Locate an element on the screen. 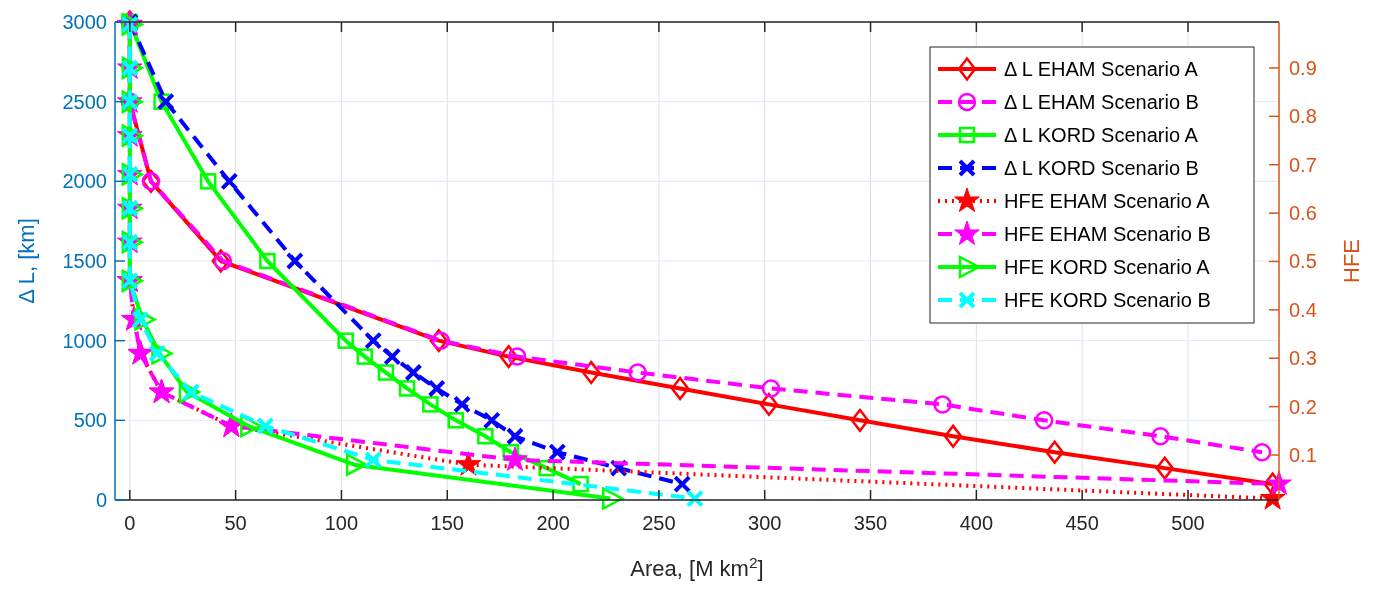 The width and height of the screenshot is (1381, 590). y-tick-label: 2500 is located at coordinates (84, 101).